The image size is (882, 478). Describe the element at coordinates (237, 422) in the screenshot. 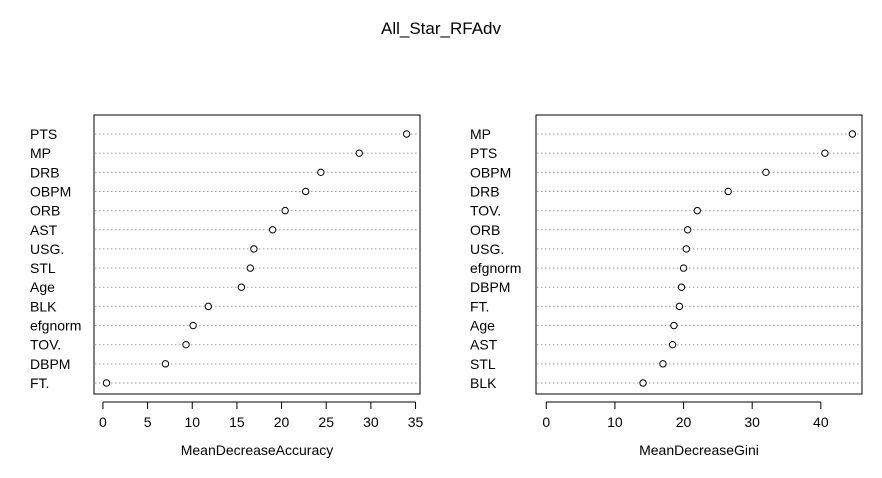

I see `x-tick-label: 15` at that location.